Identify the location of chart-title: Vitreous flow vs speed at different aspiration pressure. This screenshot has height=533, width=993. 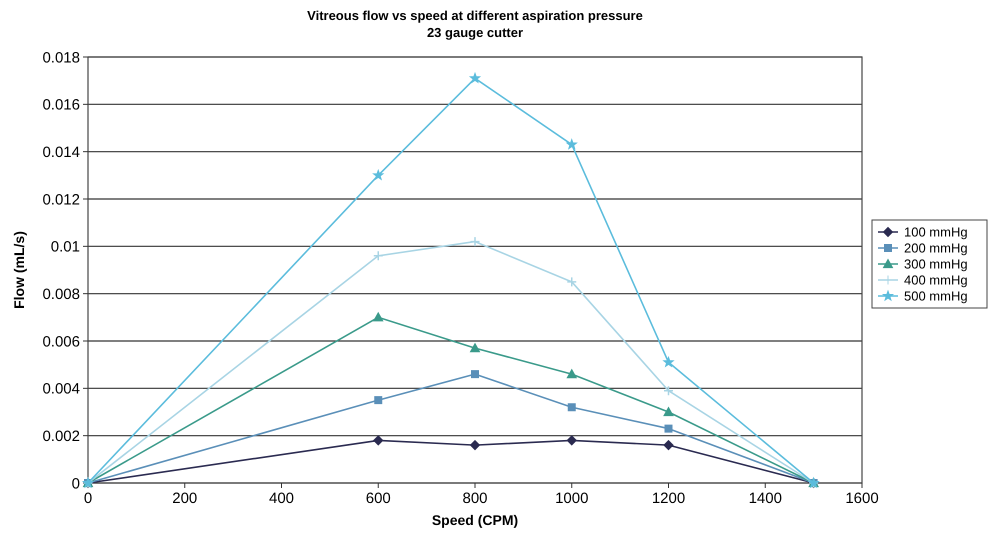
(475, 15).